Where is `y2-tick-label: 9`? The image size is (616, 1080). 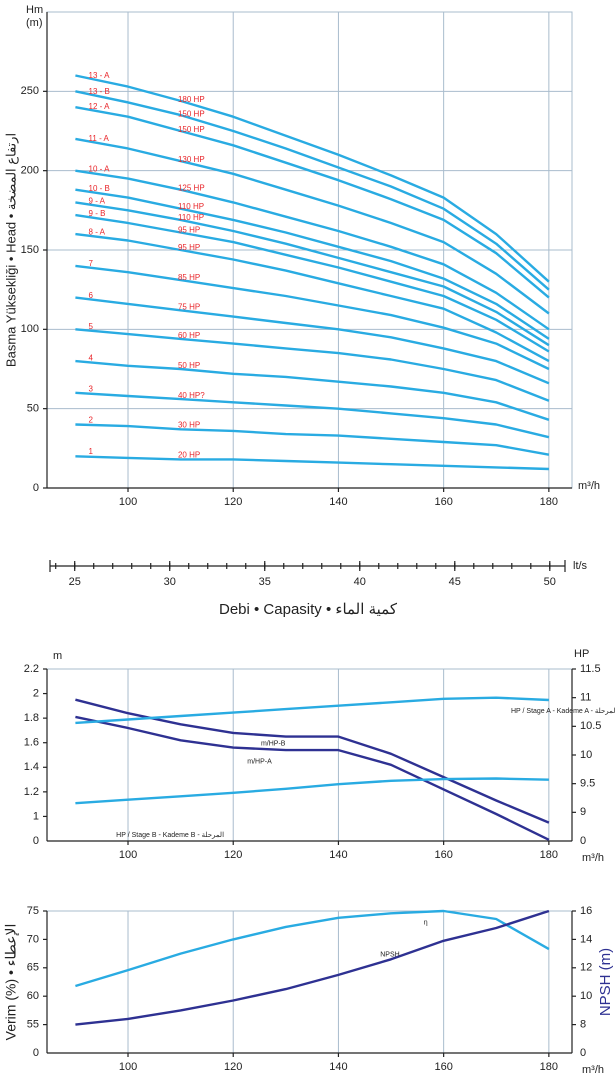
y2-tick-label: 9 is located at coordinates (583, 812).